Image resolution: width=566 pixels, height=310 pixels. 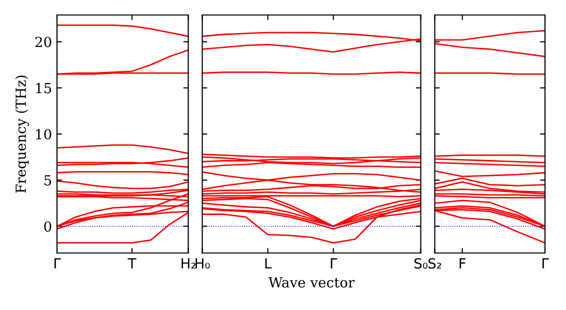 What do you see at coordinates (203, 263) in the screenshot?
I see `x-tick-label: H₀` at bounding box center [203, 263].